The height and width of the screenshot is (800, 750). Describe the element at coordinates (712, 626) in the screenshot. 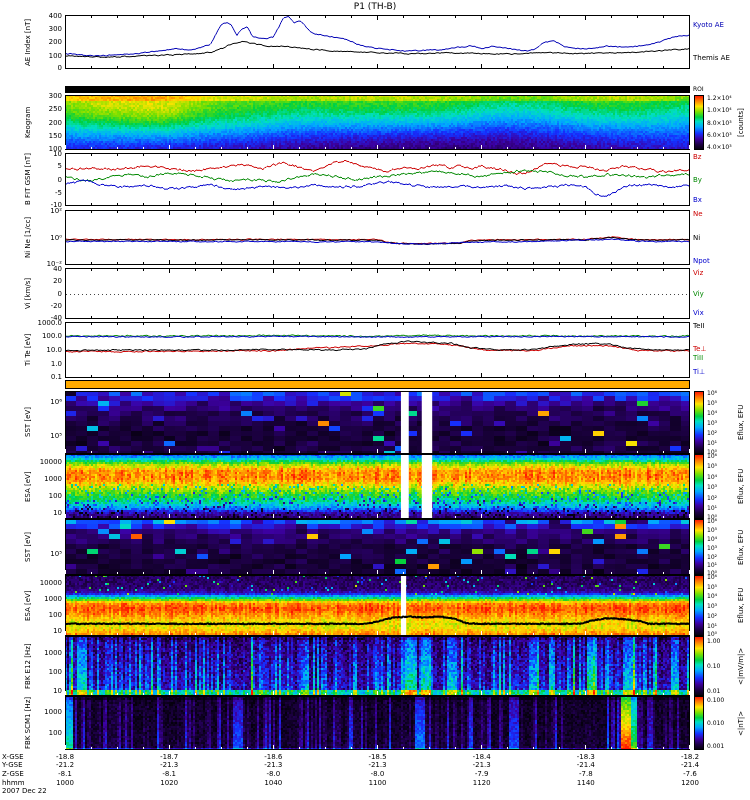

I see `esa_electron-colorbar-tick: 10¹` at that location.